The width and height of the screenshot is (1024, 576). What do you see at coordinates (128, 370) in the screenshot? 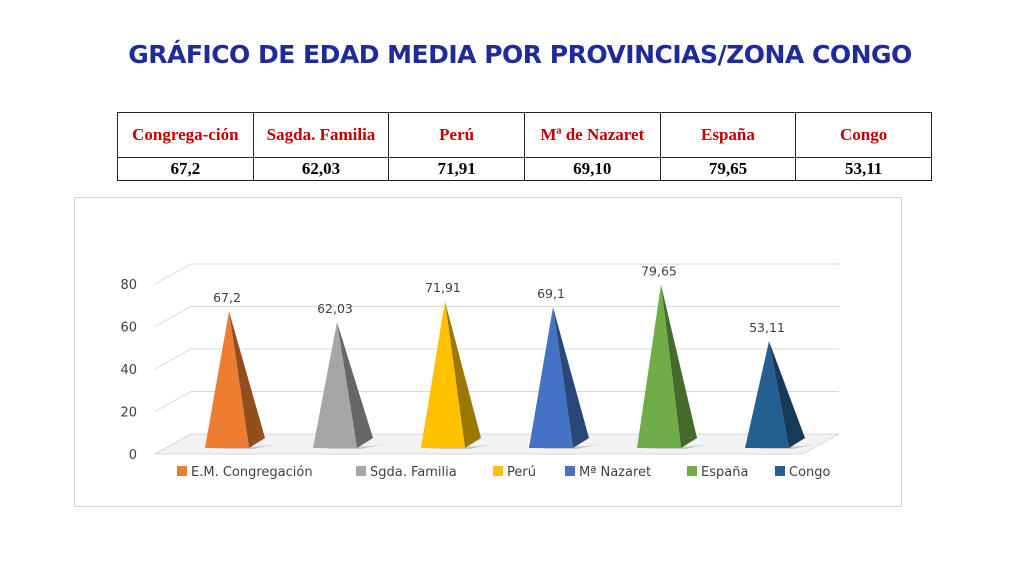
I see `y-tick-label: 40` at bounding box center [128, 370].